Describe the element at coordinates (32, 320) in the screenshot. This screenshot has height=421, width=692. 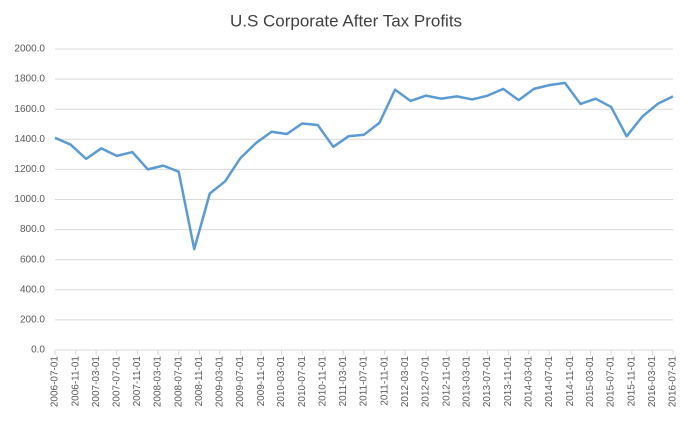
I see `y-tick-label: 200.0` at that location.